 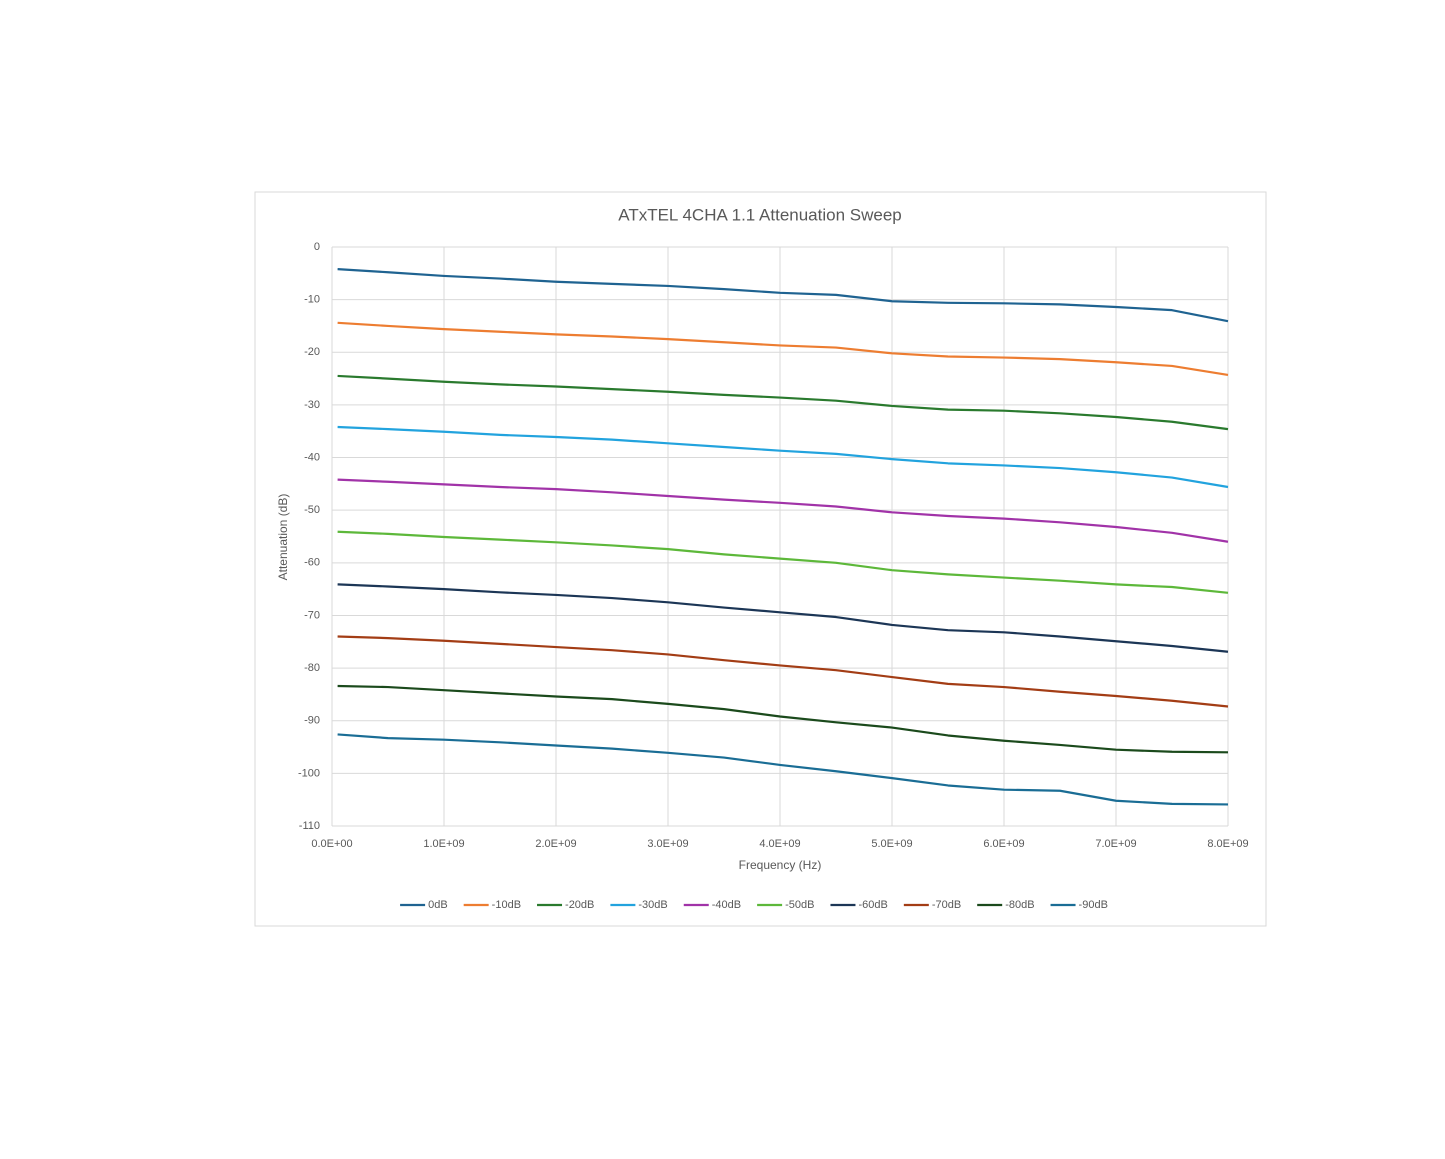 What do you see at coordinates (779, 844) in the screenshot?
I see `x-tick-label: 4.0E+09` at bounding box center [779, 844].